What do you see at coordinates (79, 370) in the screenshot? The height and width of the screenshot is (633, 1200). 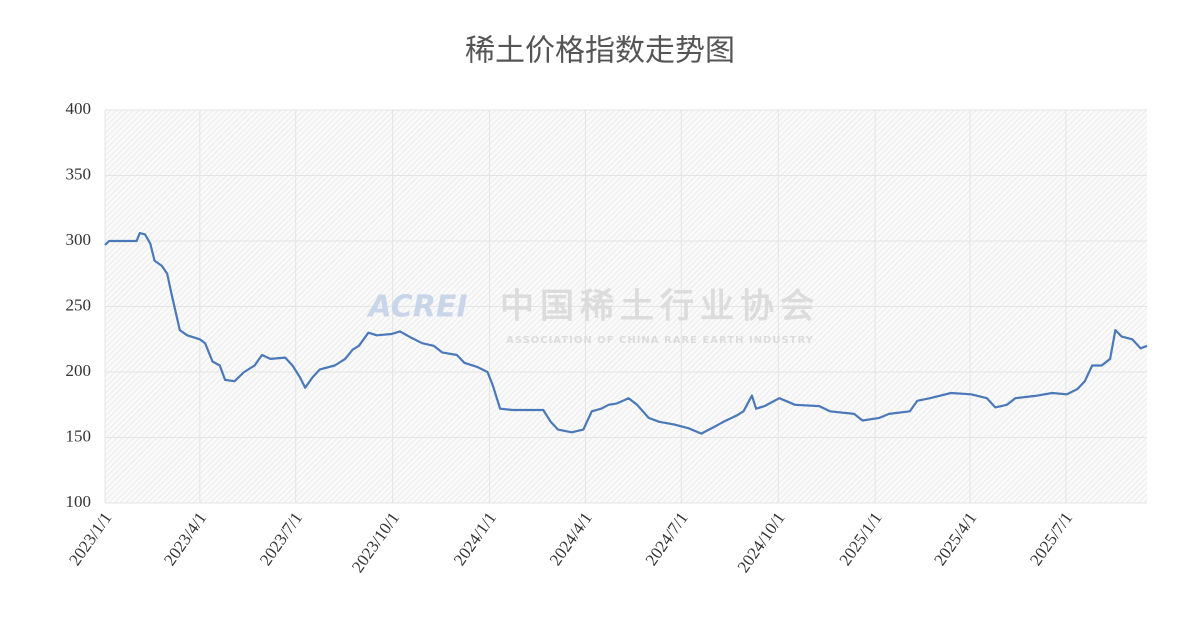 I see `y-tick-label: 200` at bounding box center [79, 370].